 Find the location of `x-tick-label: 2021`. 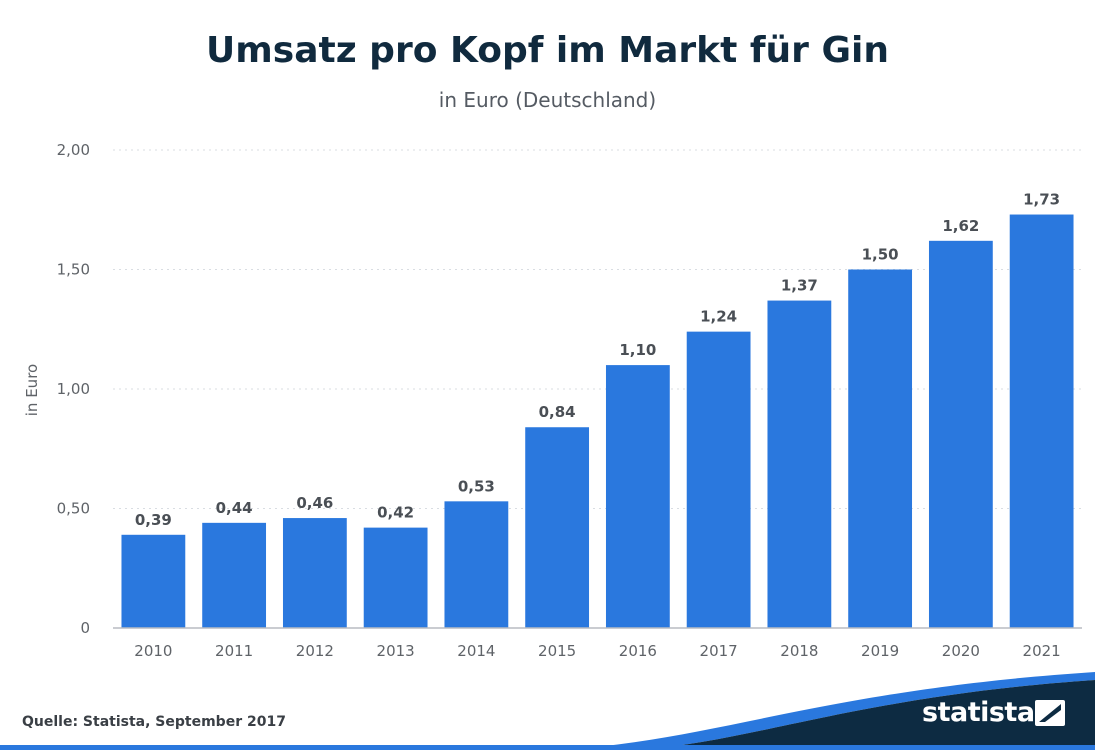

x-tick-label: 2021 is located at coordinates (1042, 651).